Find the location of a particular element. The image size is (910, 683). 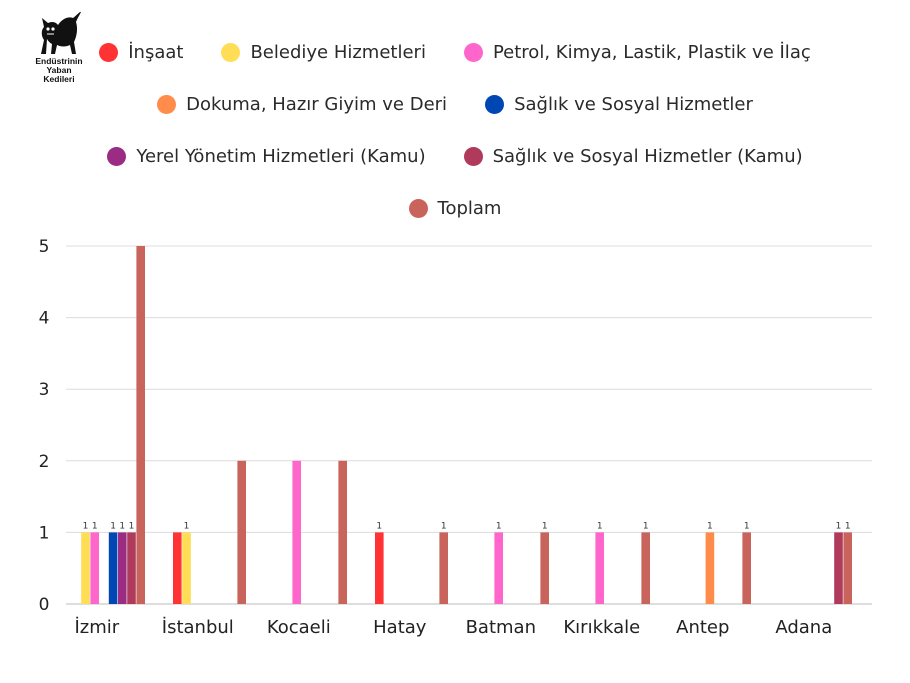

y-tick-label: 1 is located at coordinates (44, 533).